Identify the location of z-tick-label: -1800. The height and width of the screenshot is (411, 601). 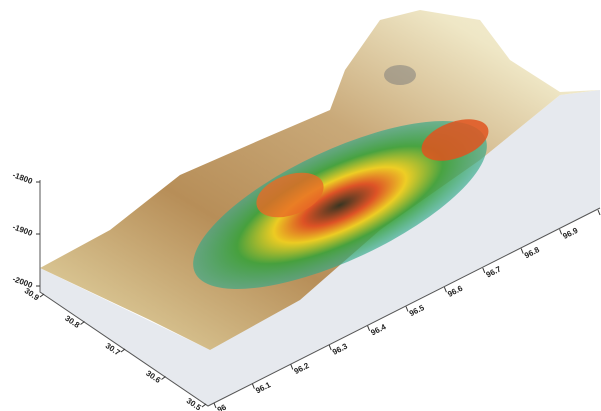
(22, 178).